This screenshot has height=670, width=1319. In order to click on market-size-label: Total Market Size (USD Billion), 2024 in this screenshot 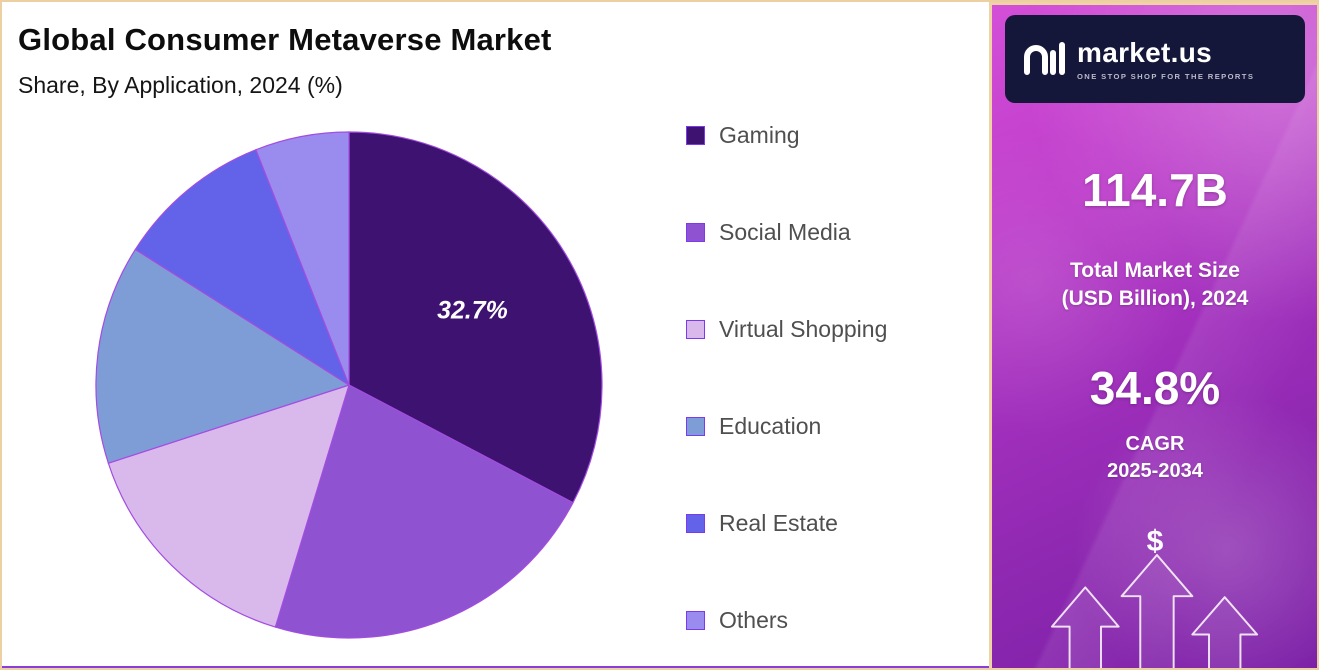, I will do `click(1154, 285)`.